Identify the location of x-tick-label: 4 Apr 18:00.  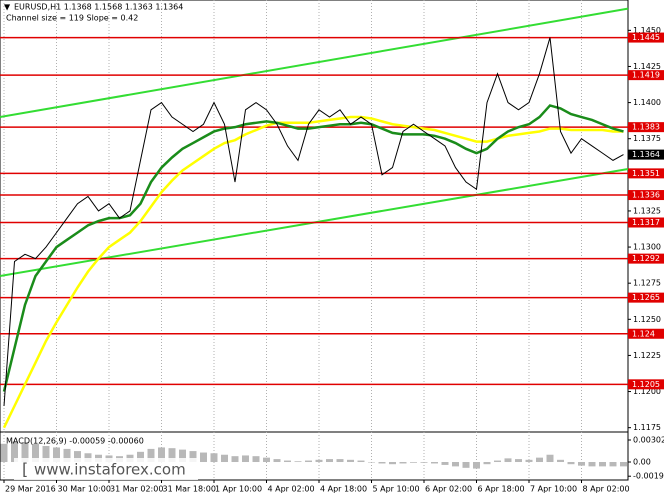
(343, 489).